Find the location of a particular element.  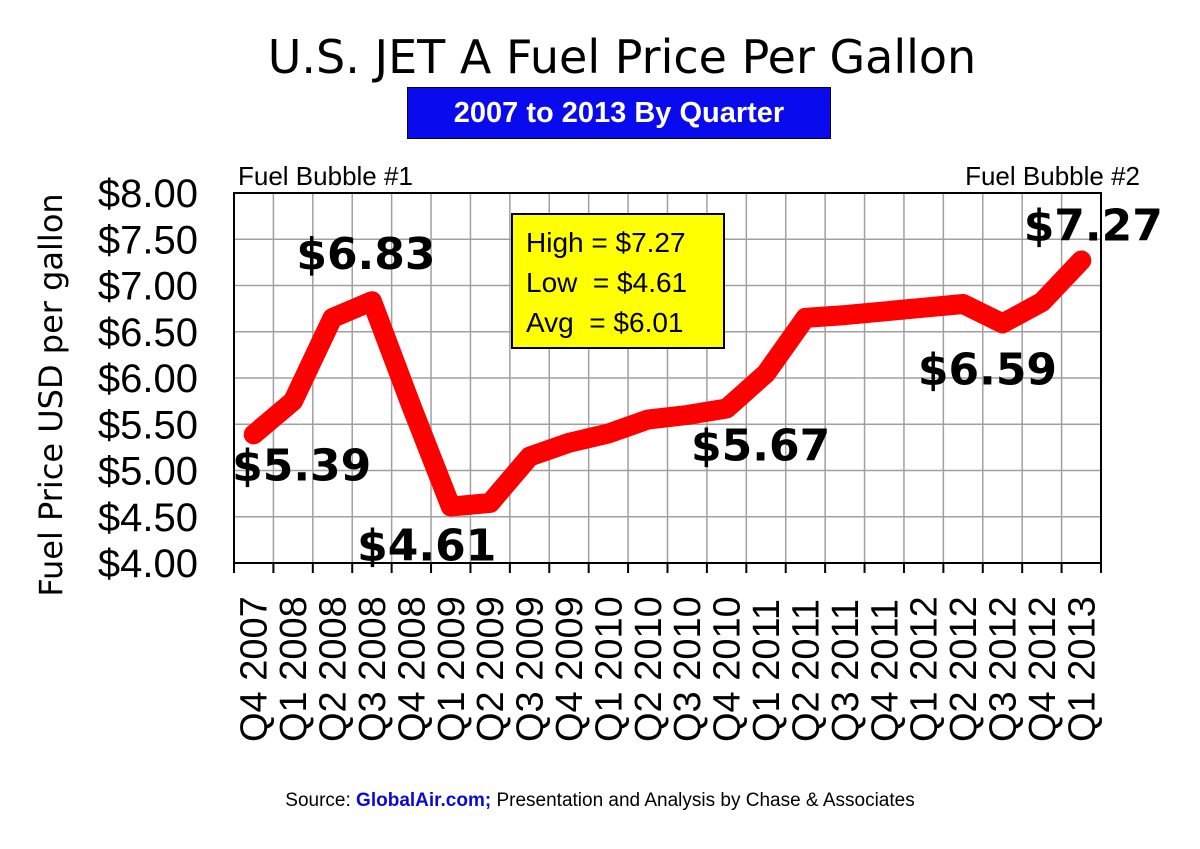

callout-label: $6.59 is located at coordinates (987, 369).